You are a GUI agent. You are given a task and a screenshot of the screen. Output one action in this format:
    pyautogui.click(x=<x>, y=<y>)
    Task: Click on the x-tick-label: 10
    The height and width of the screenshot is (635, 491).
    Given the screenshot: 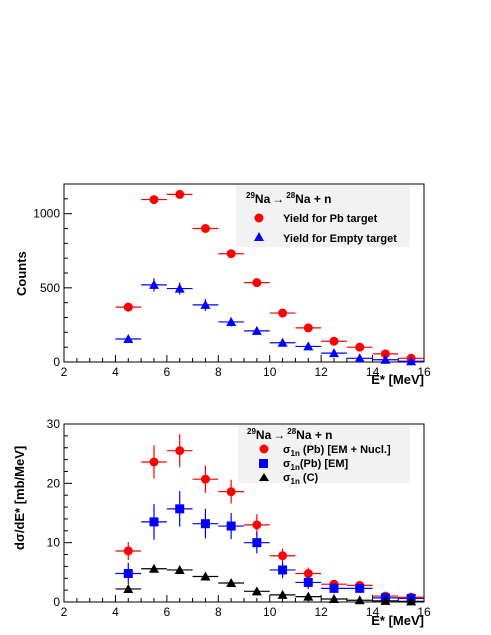 What is the action you would take?
    pyautogui.click(x=270, y=372)
    